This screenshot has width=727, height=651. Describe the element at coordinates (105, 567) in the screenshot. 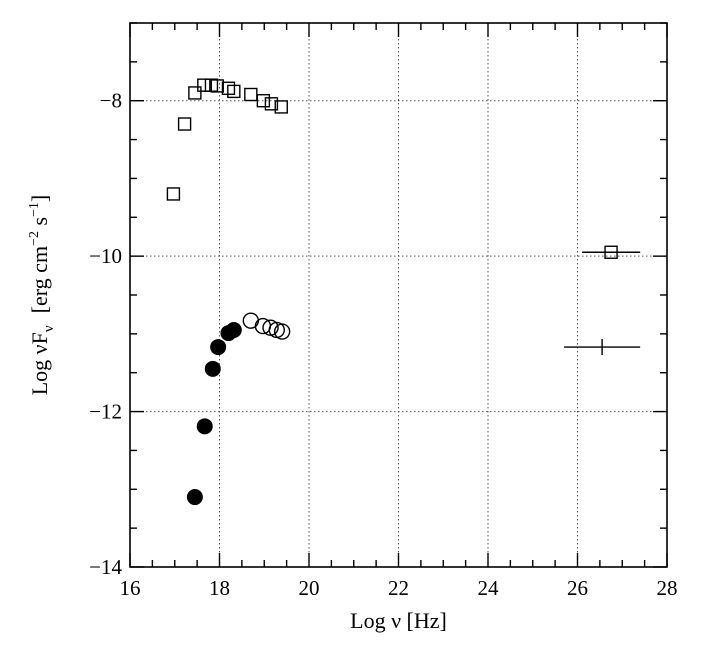

I see `y-tick-label: −14` at that location.